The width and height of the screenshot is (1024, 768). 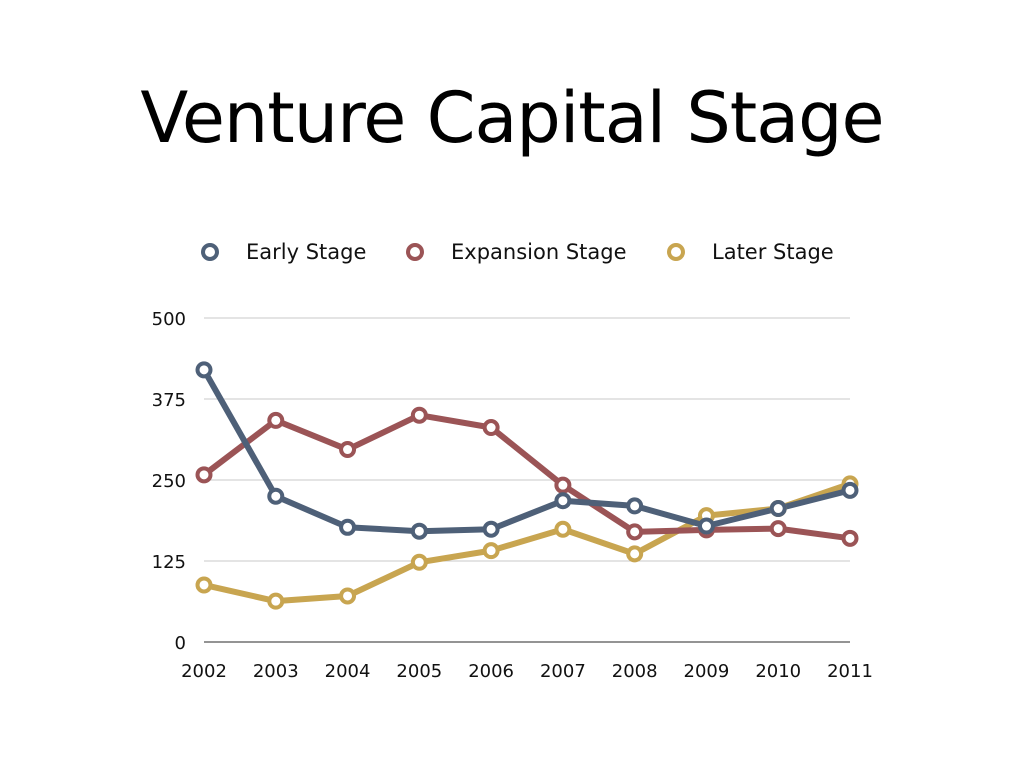 What do you see at coordinates (707, 671) in the screenshot?
I see `x-tick-label: 2009` at bounding box center [707, 671].